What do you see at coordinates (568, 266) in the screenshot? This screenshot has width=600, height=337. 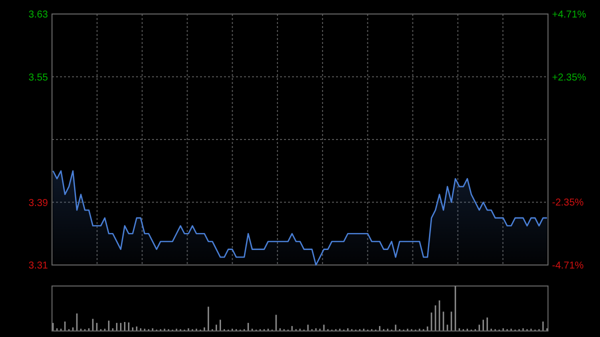 I see `y2-tick-label: -4.71%` at bounding box center [568, 266].